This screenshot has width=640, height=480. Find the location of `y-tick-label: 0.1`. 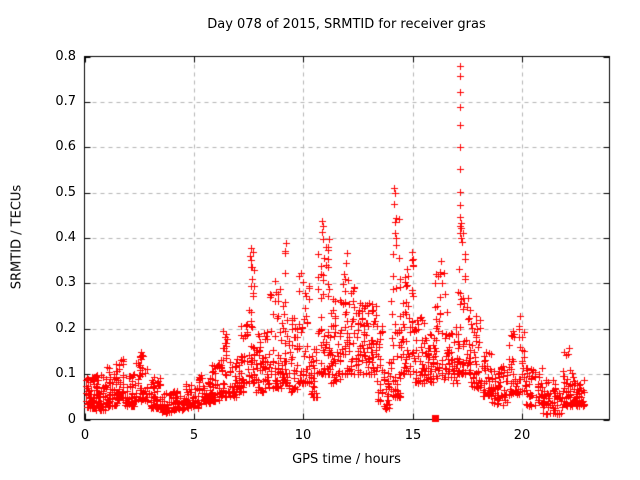

y-tick-label: 0.1 is located at coordinates (65, 373).